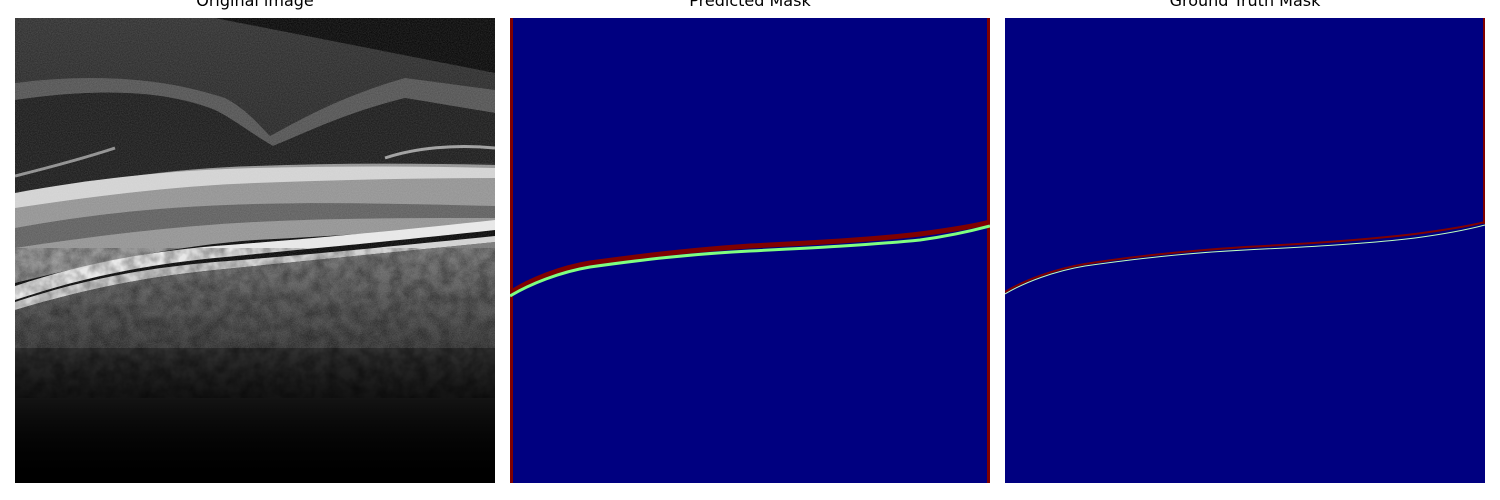 The height and width of the screenshot is (500, 1500). Describe the element at coordinates (750, 5) in the screenshot. I see `panel-title-predicted: Predicted Mask` at that location.